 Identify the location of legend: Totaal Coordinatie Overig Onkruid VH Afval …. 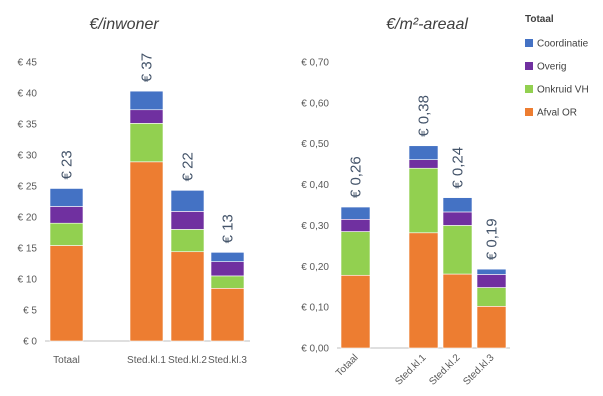
(557, 66).